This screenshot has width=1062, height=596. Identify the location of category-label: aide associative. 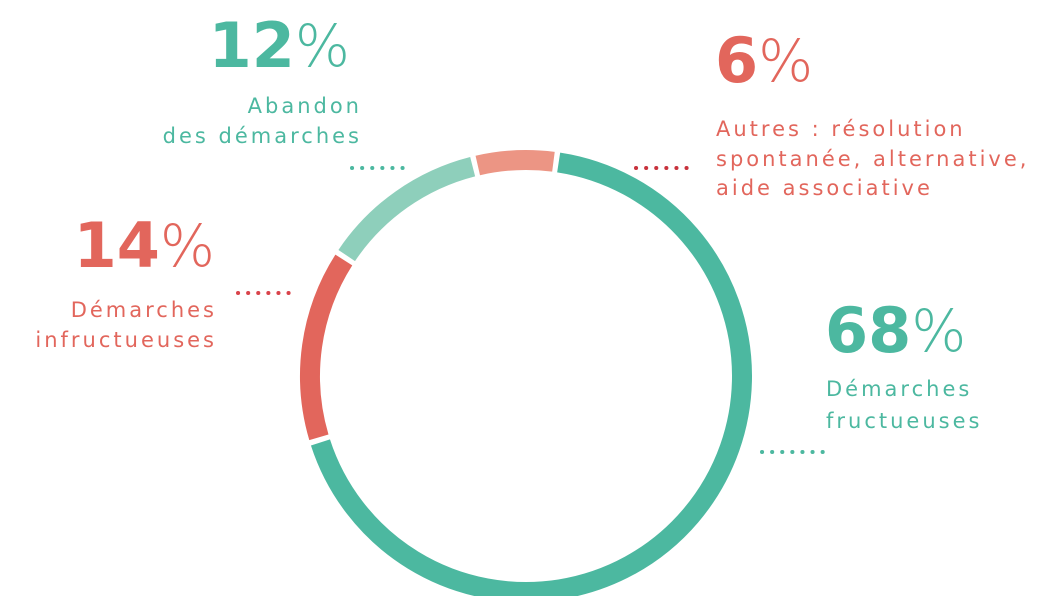
(824, 188).